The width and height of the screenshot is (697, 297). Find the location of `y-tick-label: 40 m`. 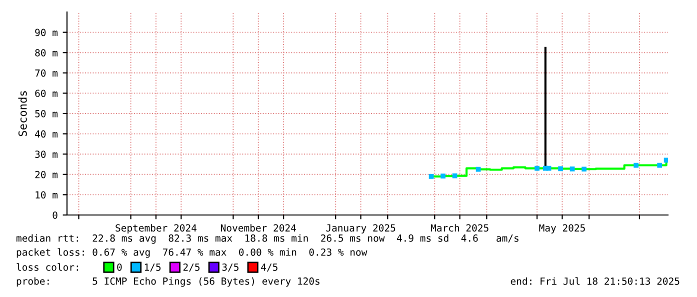

y-tick-label: 40 m is located at coordinates (46, 134).